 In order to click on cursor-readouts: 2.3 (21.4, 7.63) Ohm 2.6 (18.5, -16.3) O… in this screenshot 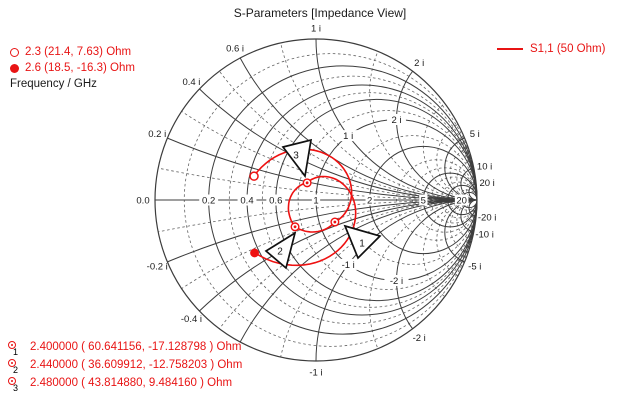, I will do `click(72, 69)`.